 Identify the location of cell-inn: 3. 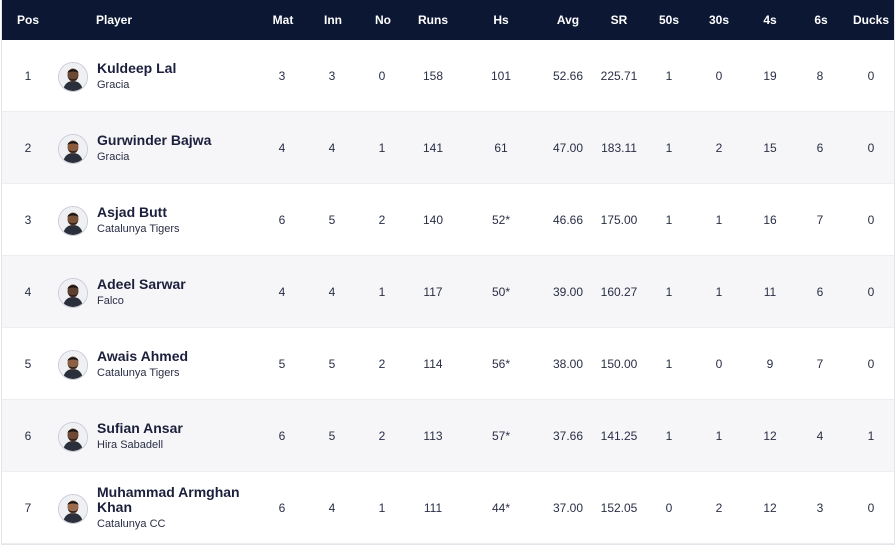
(332, 76).